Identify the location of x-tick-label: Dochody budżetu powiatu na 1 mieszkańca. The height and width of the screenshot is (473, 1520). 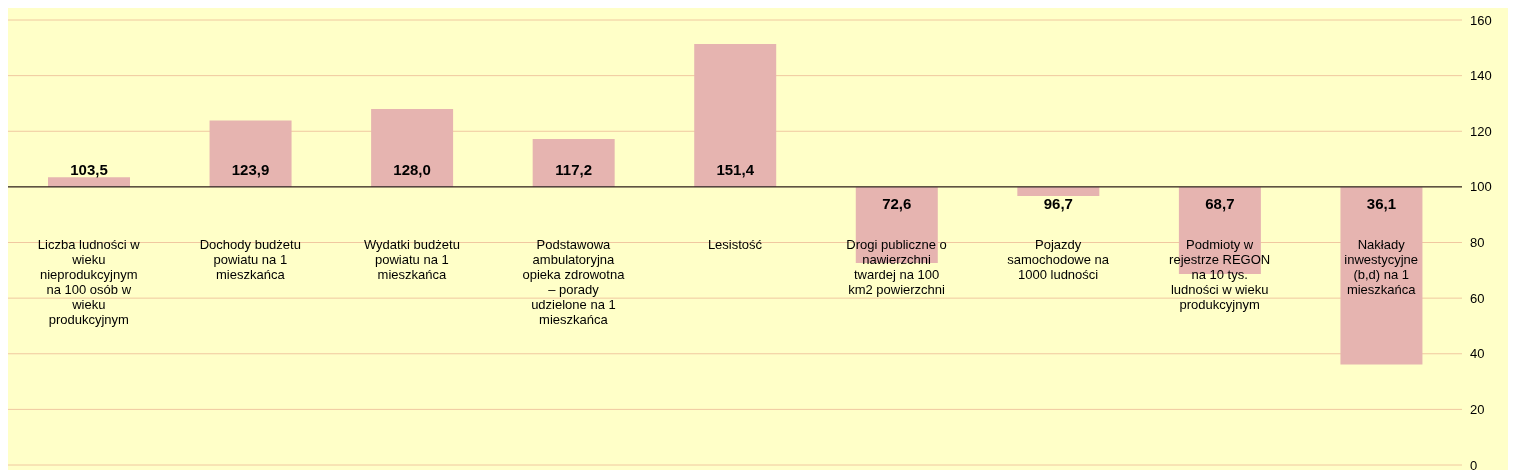
(250, 259).